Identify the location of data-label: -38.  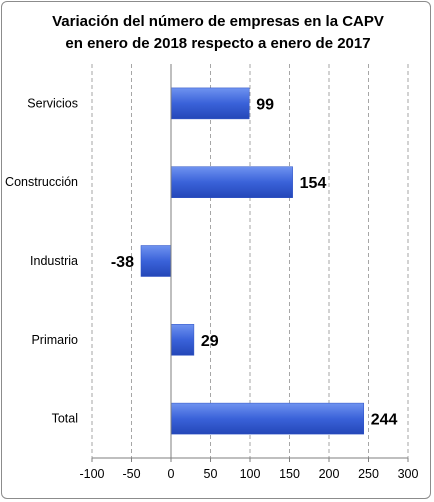
(122, 262).